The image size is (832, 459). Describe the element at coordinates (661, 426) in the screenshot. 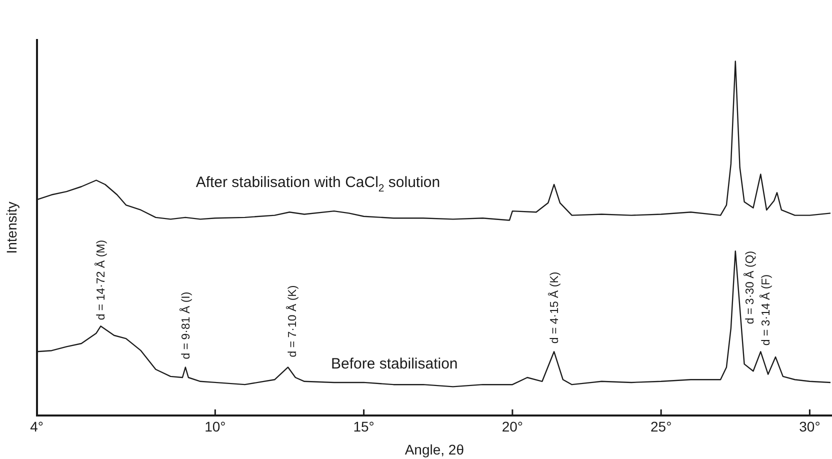

I see `x-tick-label: 25°` at that location.